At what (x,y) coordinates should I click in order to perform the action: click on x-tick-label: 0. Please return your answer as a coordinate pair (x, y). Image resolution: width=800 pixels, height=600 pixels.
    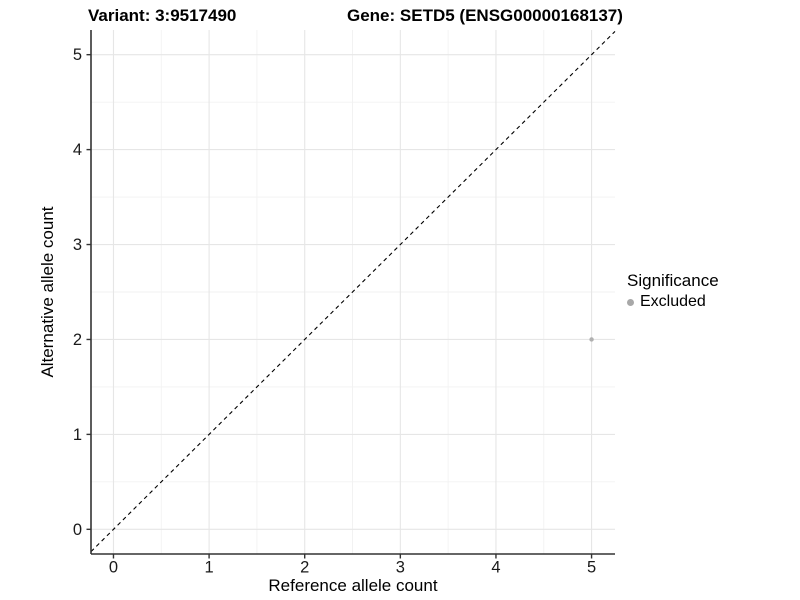
    Looking at the image, I should click on (113, 568).